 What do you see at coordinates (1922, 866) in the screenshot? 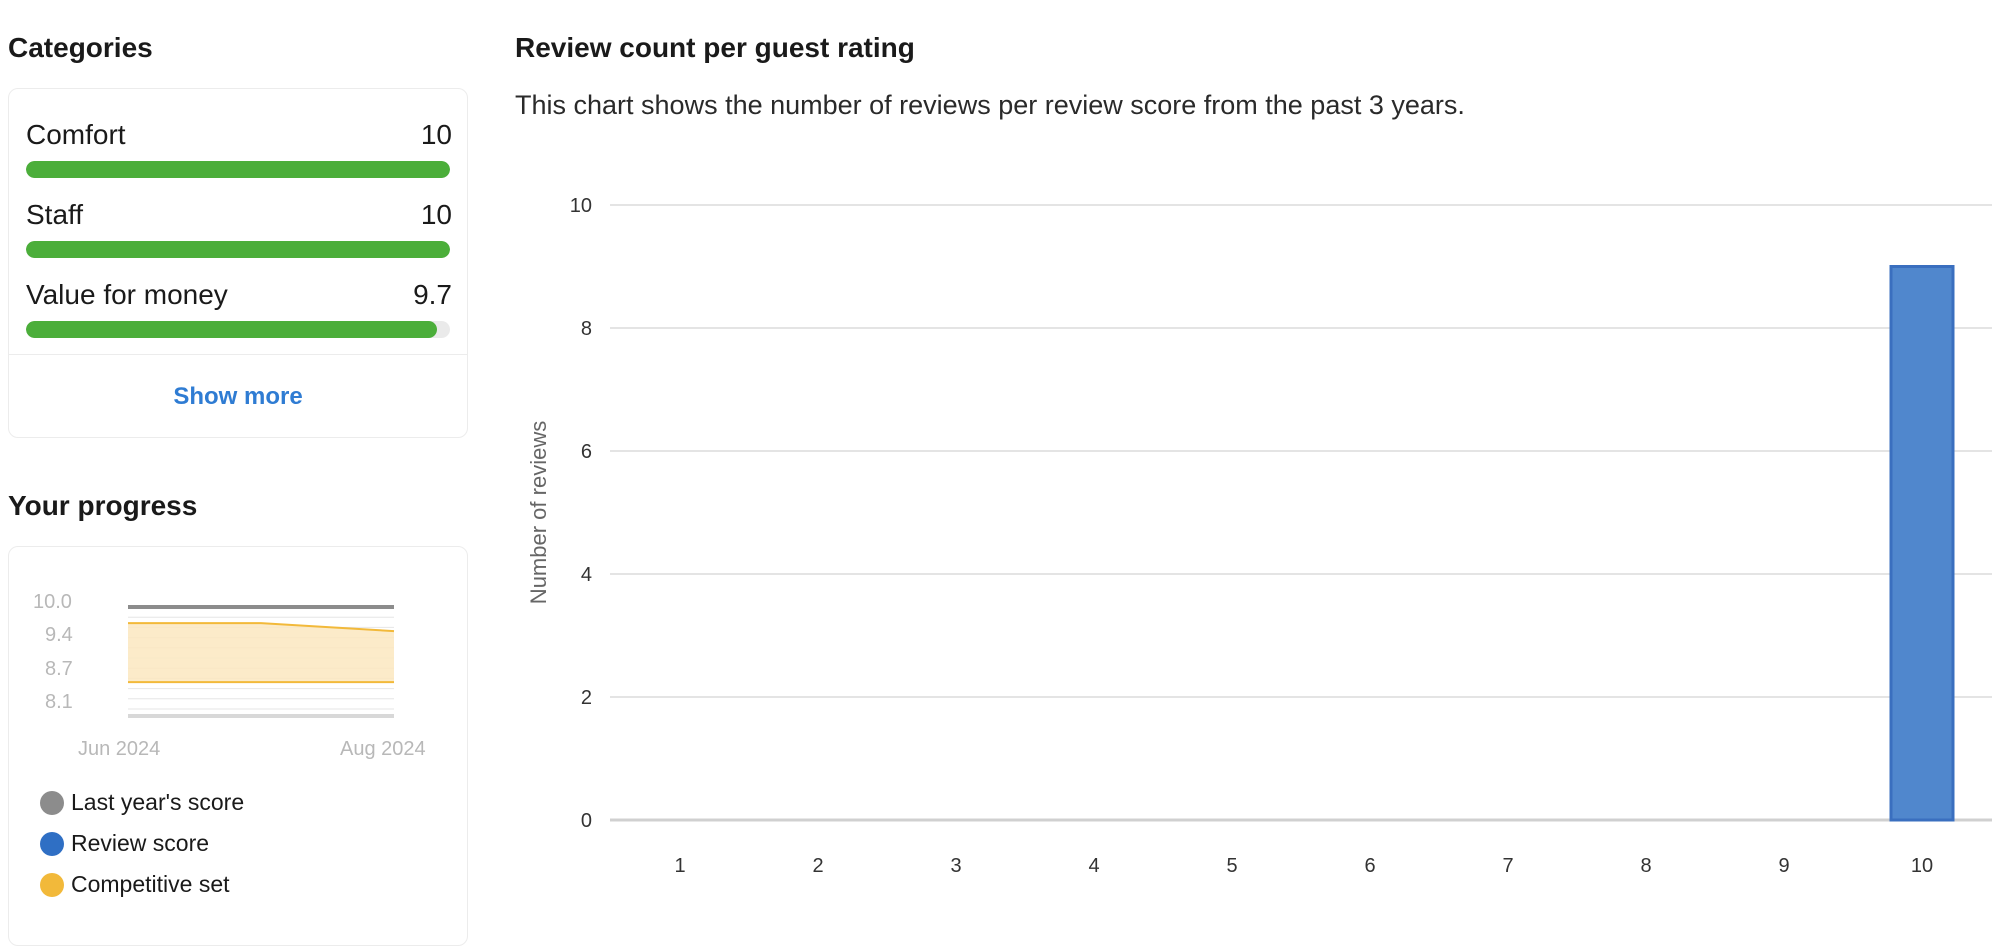
I see `x-tick-label: 10` at bounding box center [1922, 866].